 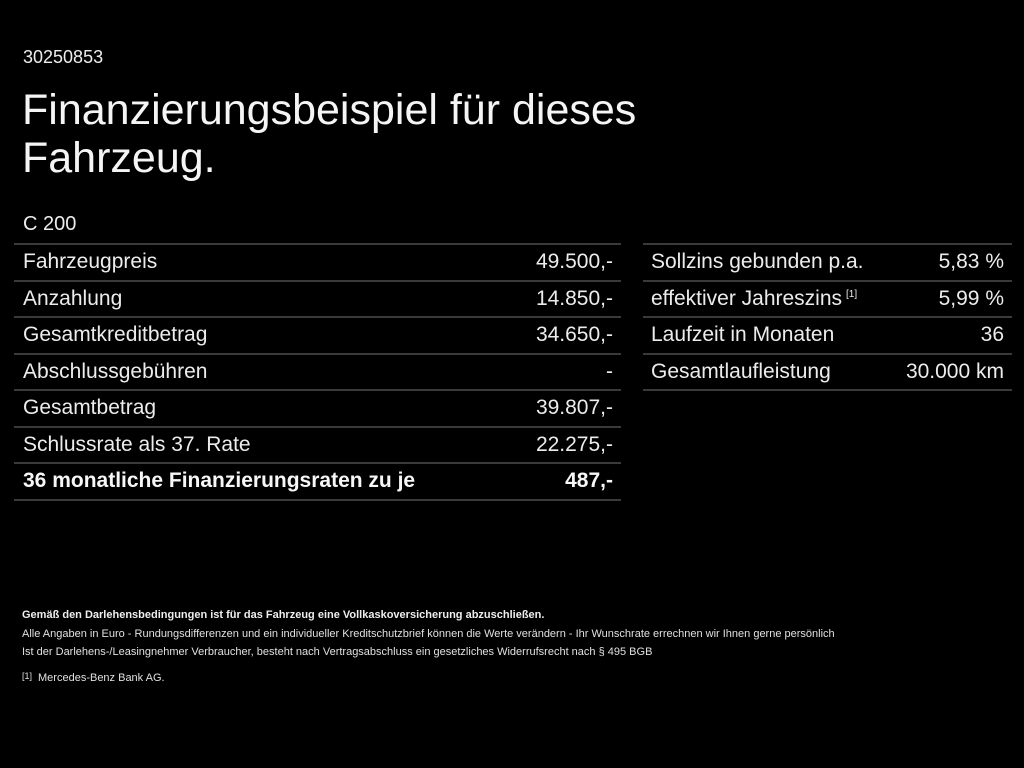 What do you see at coordinates (992, 335) in the screenshot?
I see `row-value: 36` at bounding box center [992, 335].